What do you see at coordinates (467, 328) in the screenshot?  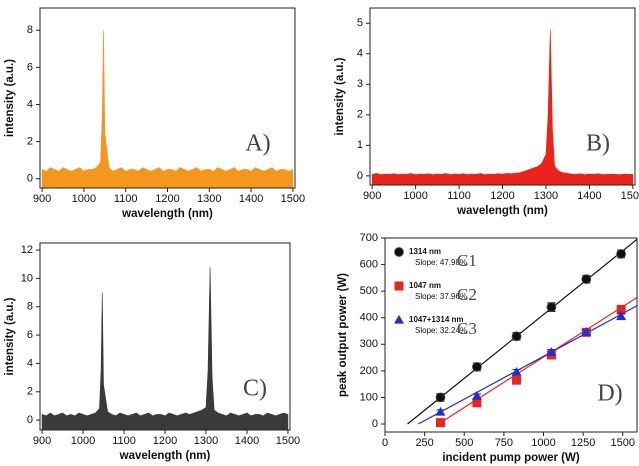 I see `legend-tag: C3` at bounding box center [467, 328].